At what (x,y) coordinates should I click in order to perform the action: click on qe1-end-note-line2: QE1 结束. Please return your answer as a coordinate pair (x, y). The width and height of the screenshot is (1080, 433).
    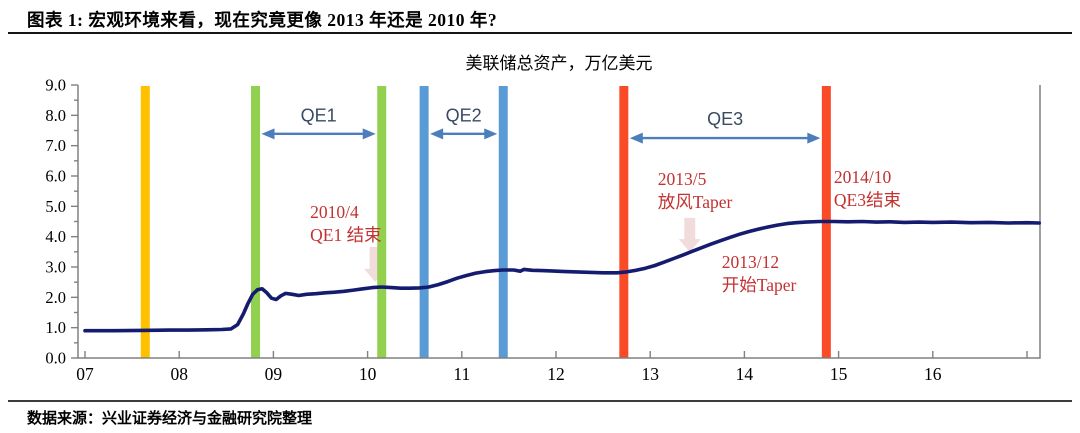
    Looking at the image, I should click on (345, 235).